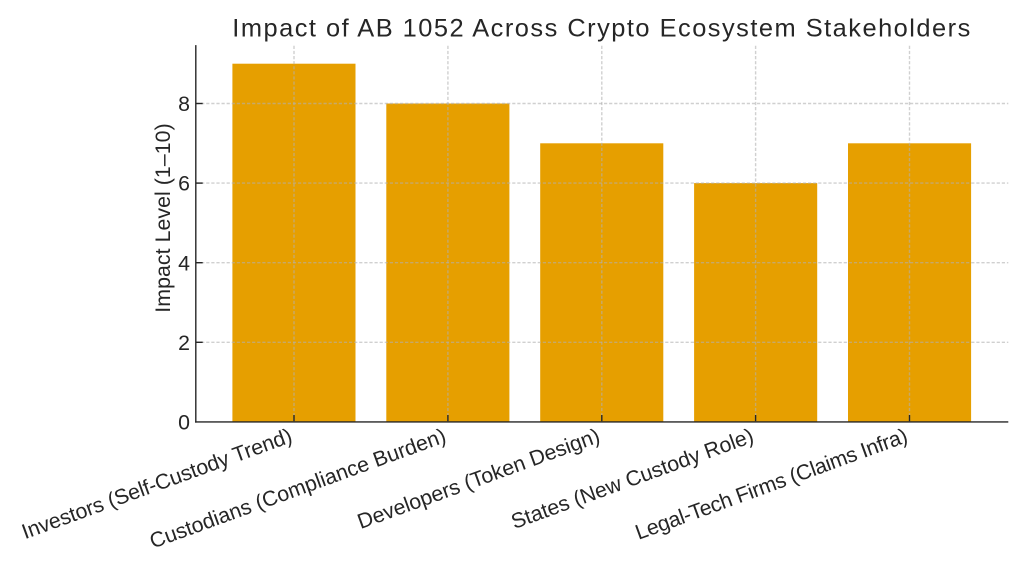 The width and height of the screenshot is (1024, 574). What do you see at coordinates (163, 217) in the screenshot?
I see `svg-text: Impact Level (1–10)` at bounding box center [163, 217].